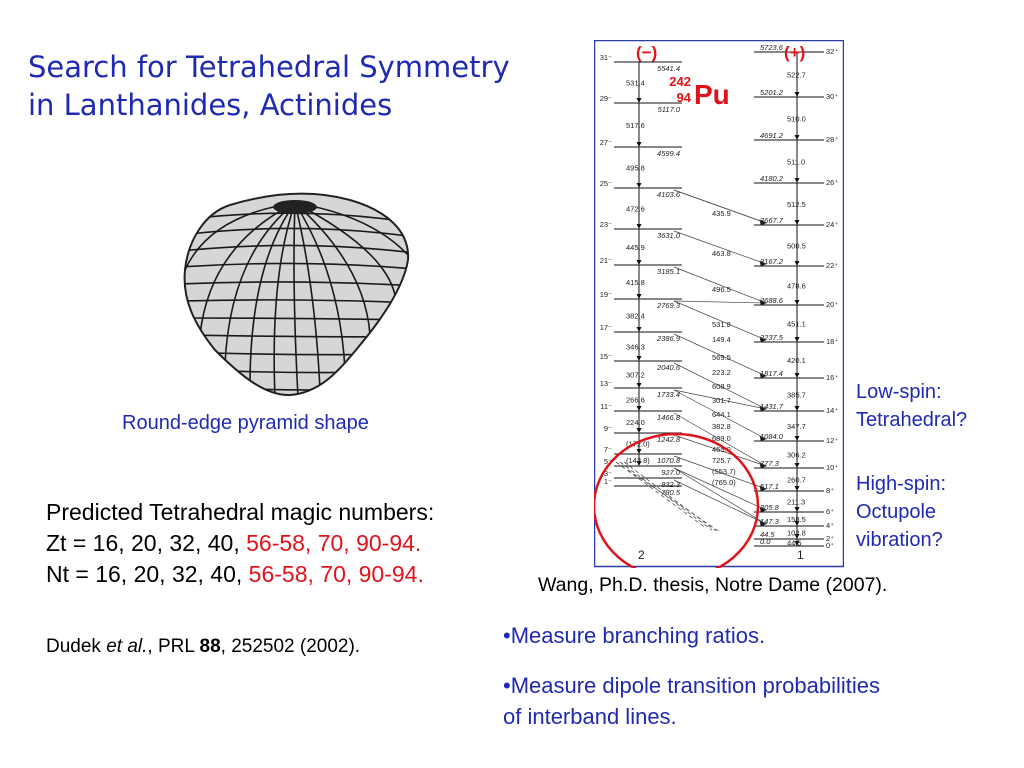  Describe the element at coordinates (771, 337) in the screenshot. I see `band1-energy-label: 2237.5` at that location.